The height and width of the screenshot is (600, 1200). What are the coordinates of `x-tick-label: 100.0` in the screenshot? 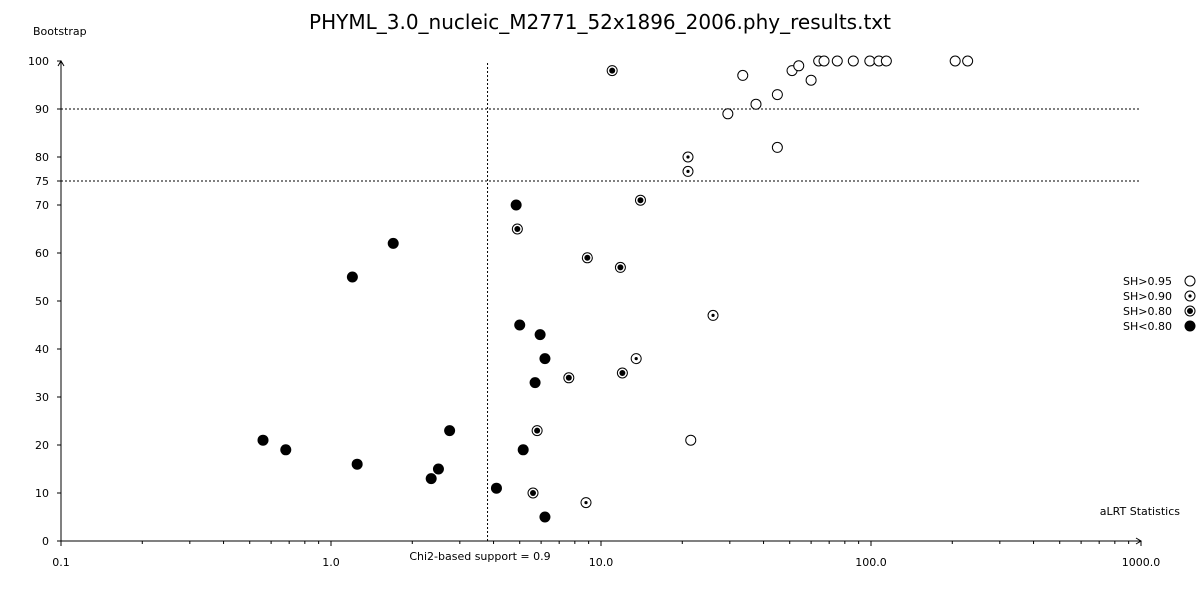 It's located at (871, 562).